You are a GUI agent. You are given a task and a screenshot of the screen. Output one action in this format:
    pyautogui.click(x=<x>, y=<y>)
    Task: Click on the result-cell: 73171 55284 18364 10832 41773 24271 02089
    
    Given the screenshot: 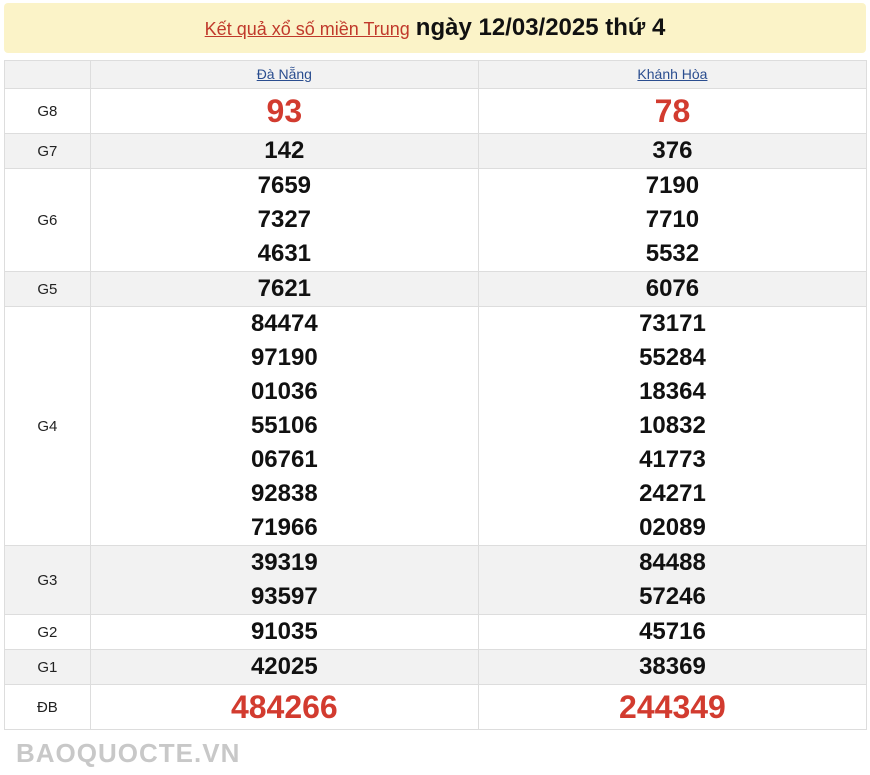 What is the action you would take?
    pyautogui.click(x=672, y=426)
    